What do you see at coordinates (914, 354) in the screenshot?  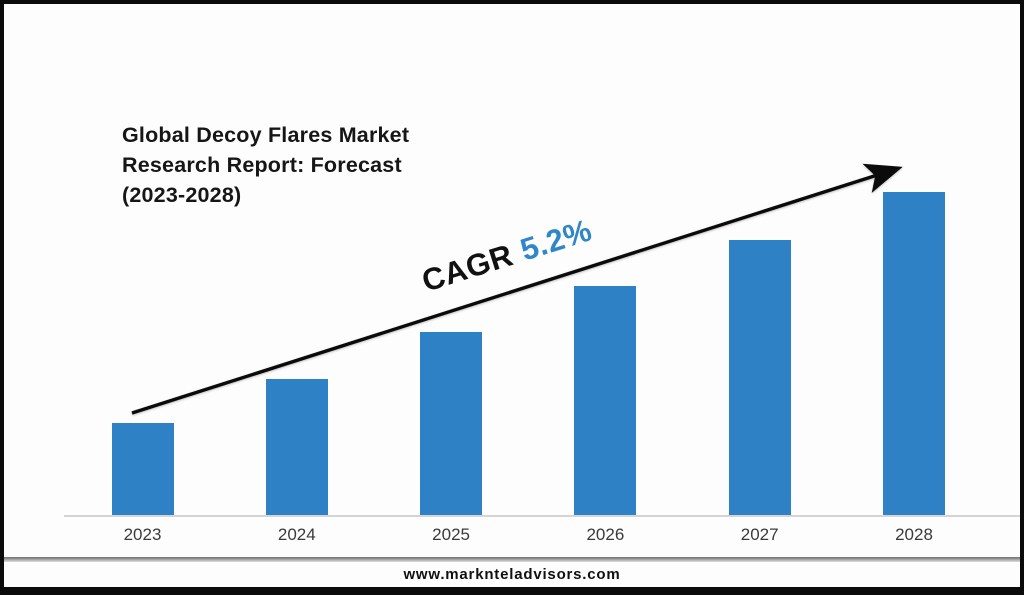 I see `bar-2028` at bounding box center [914, 354].